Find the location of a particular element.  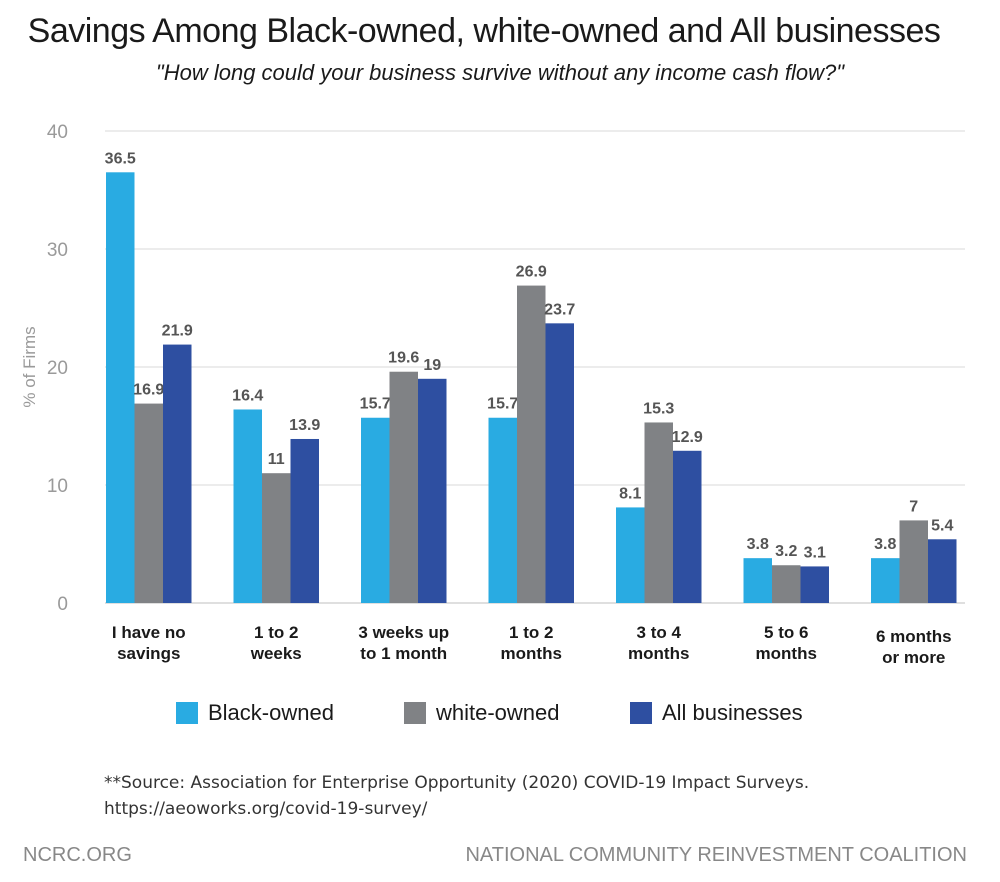

y-tick-label: 0 is located at coordinates (62, 604).